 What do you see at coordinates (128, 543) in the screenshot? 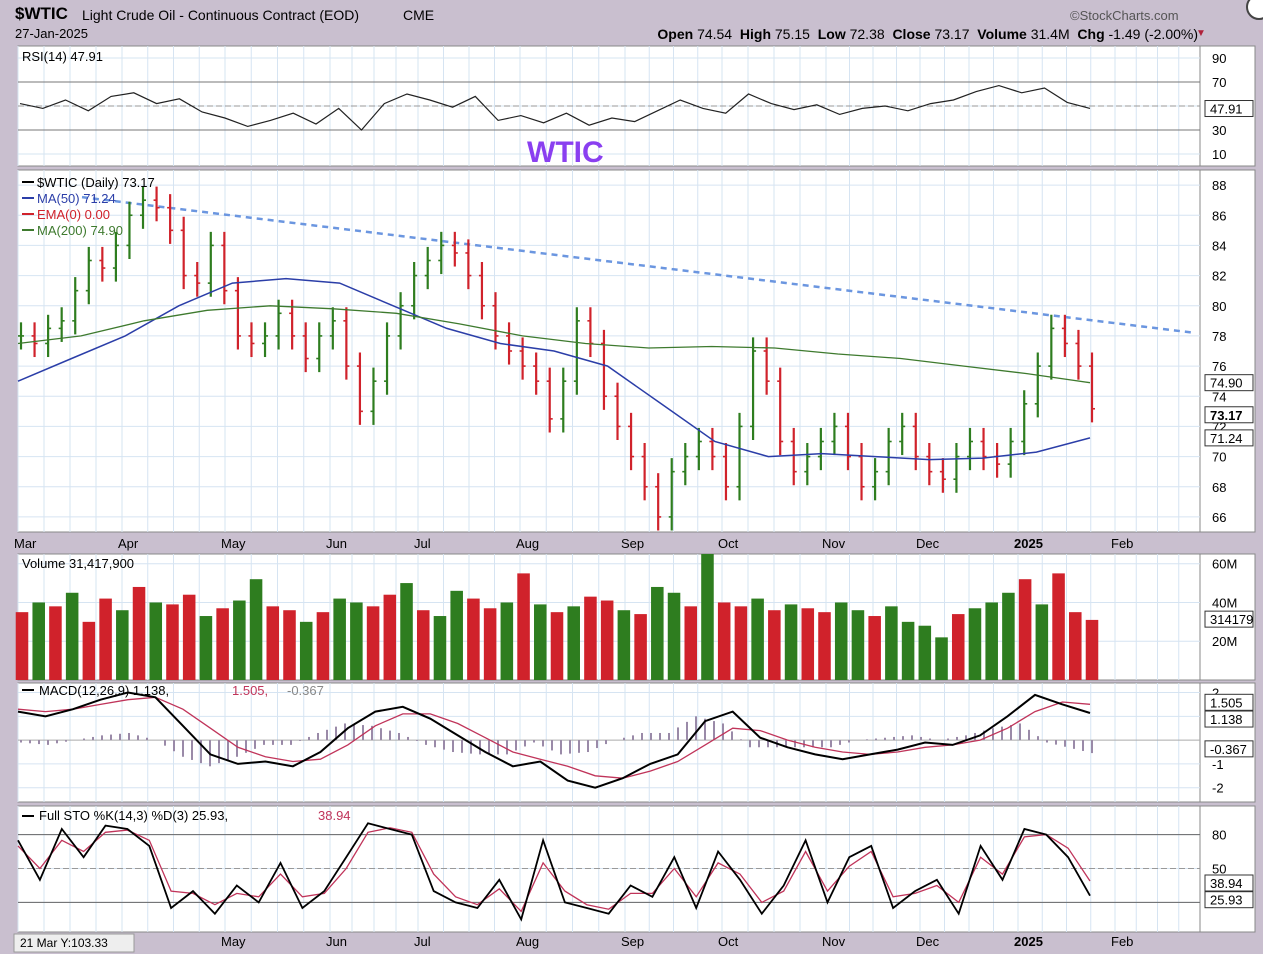
I see `month-label: Apr` at bounding box center [128, 543].